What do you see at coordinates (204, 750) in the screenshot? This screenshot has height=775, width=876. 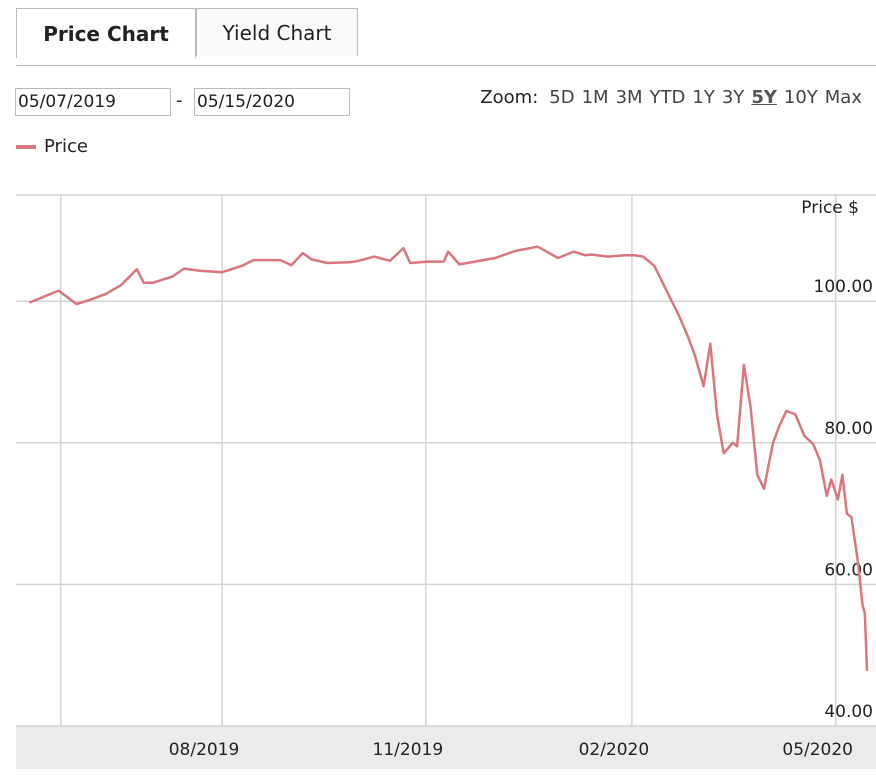 I see `x-tick-label: 08/2019` at bounding box center [204, 750].